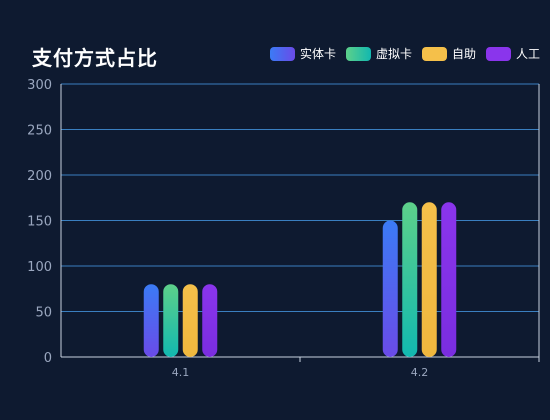  Describe the element at coordinates (210, 320) in the screenshot. I see `bar-4.1-series-3` at that location.